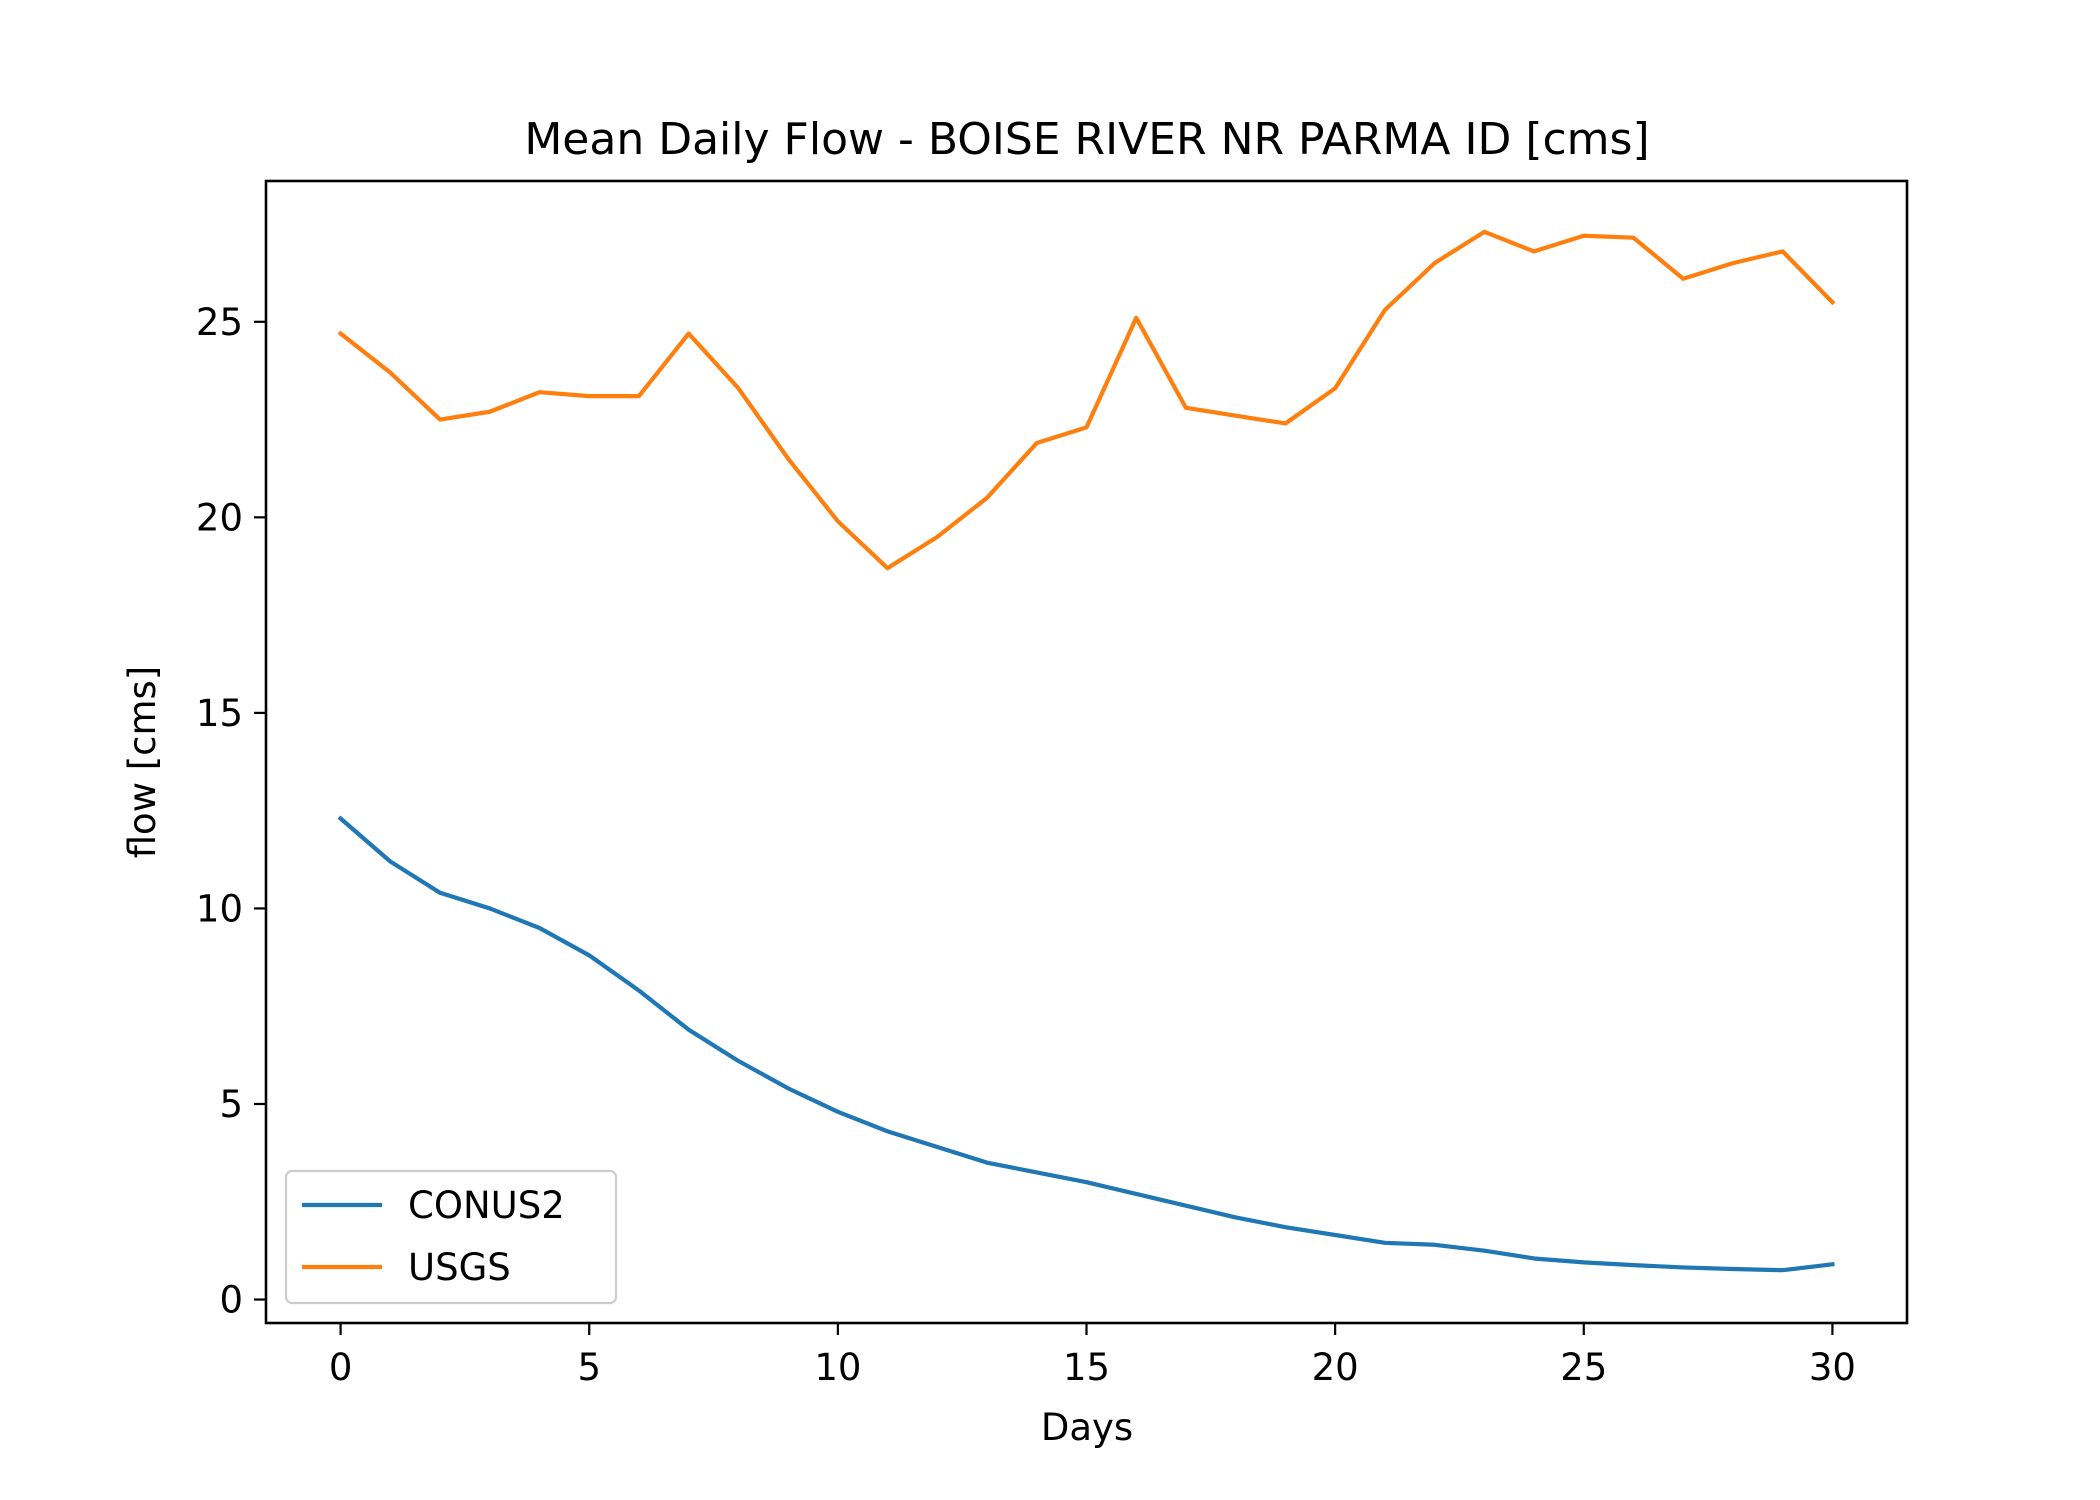 This screenshot has height=1500, width=2100. Describe the element at coordinates (451, 1237) in the screenshot. I see `legend: CONUS2 USGS` at that location.